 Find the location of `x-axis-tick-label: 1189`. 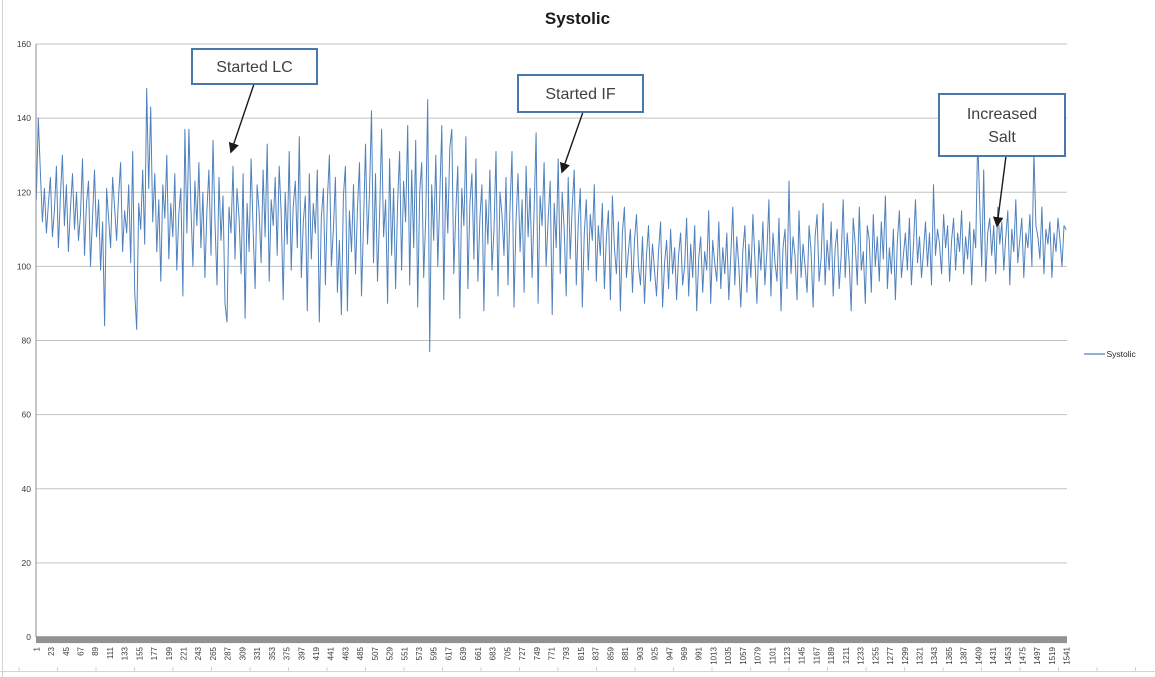

x-axis-tick-label: 1189 is located at coordinates (831, 655).